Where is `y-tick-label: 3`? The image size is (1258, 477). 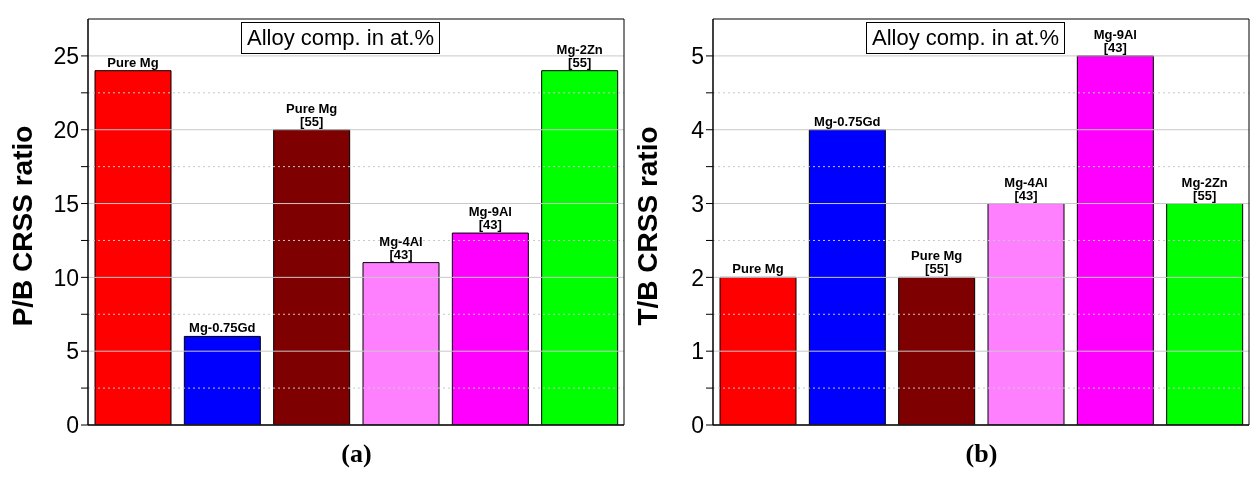
y-tick-label: 3 is located at coordinates (697, 203).